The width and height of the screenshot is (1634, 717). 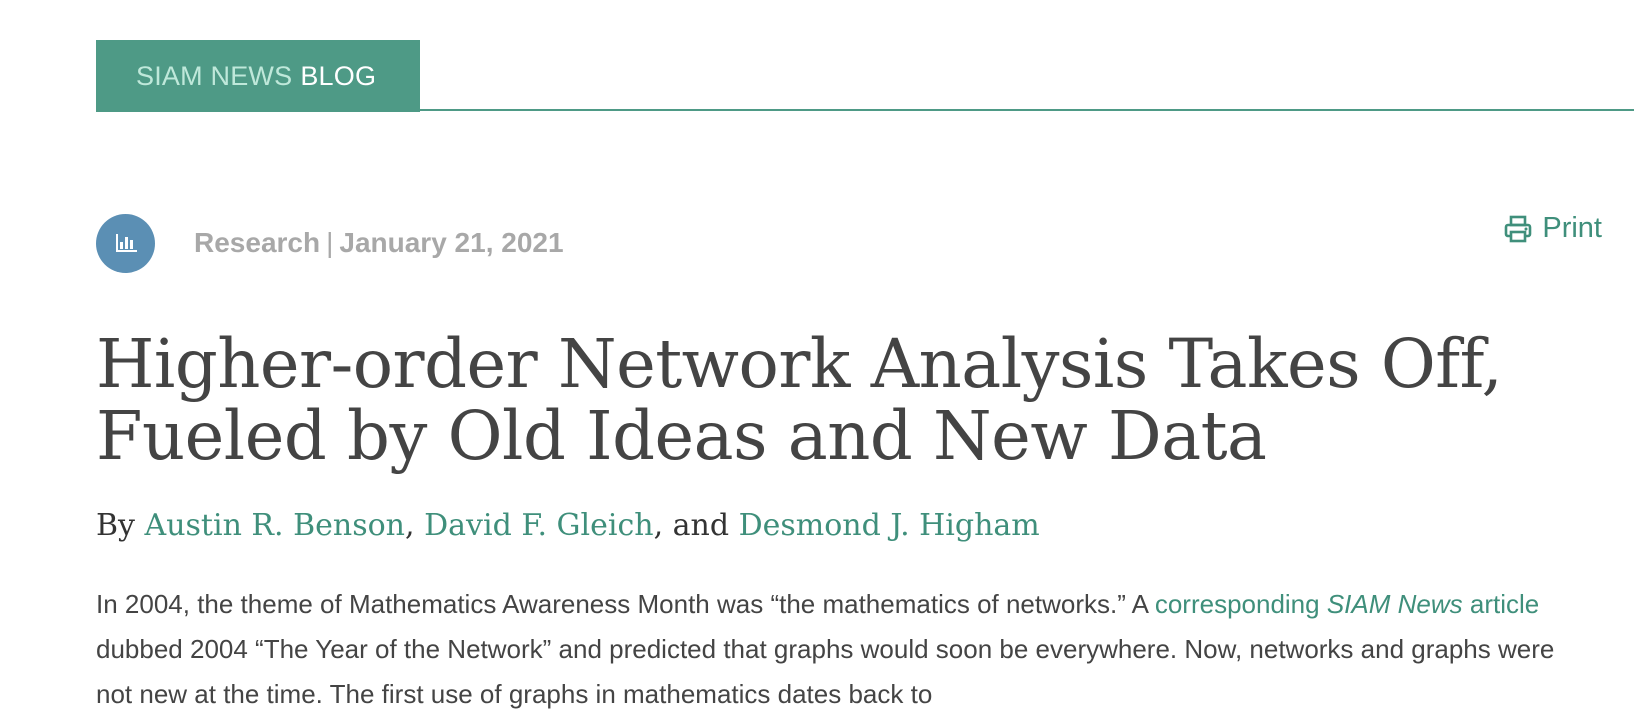 I want to click on header-divider, so click(x=1027, y=110).